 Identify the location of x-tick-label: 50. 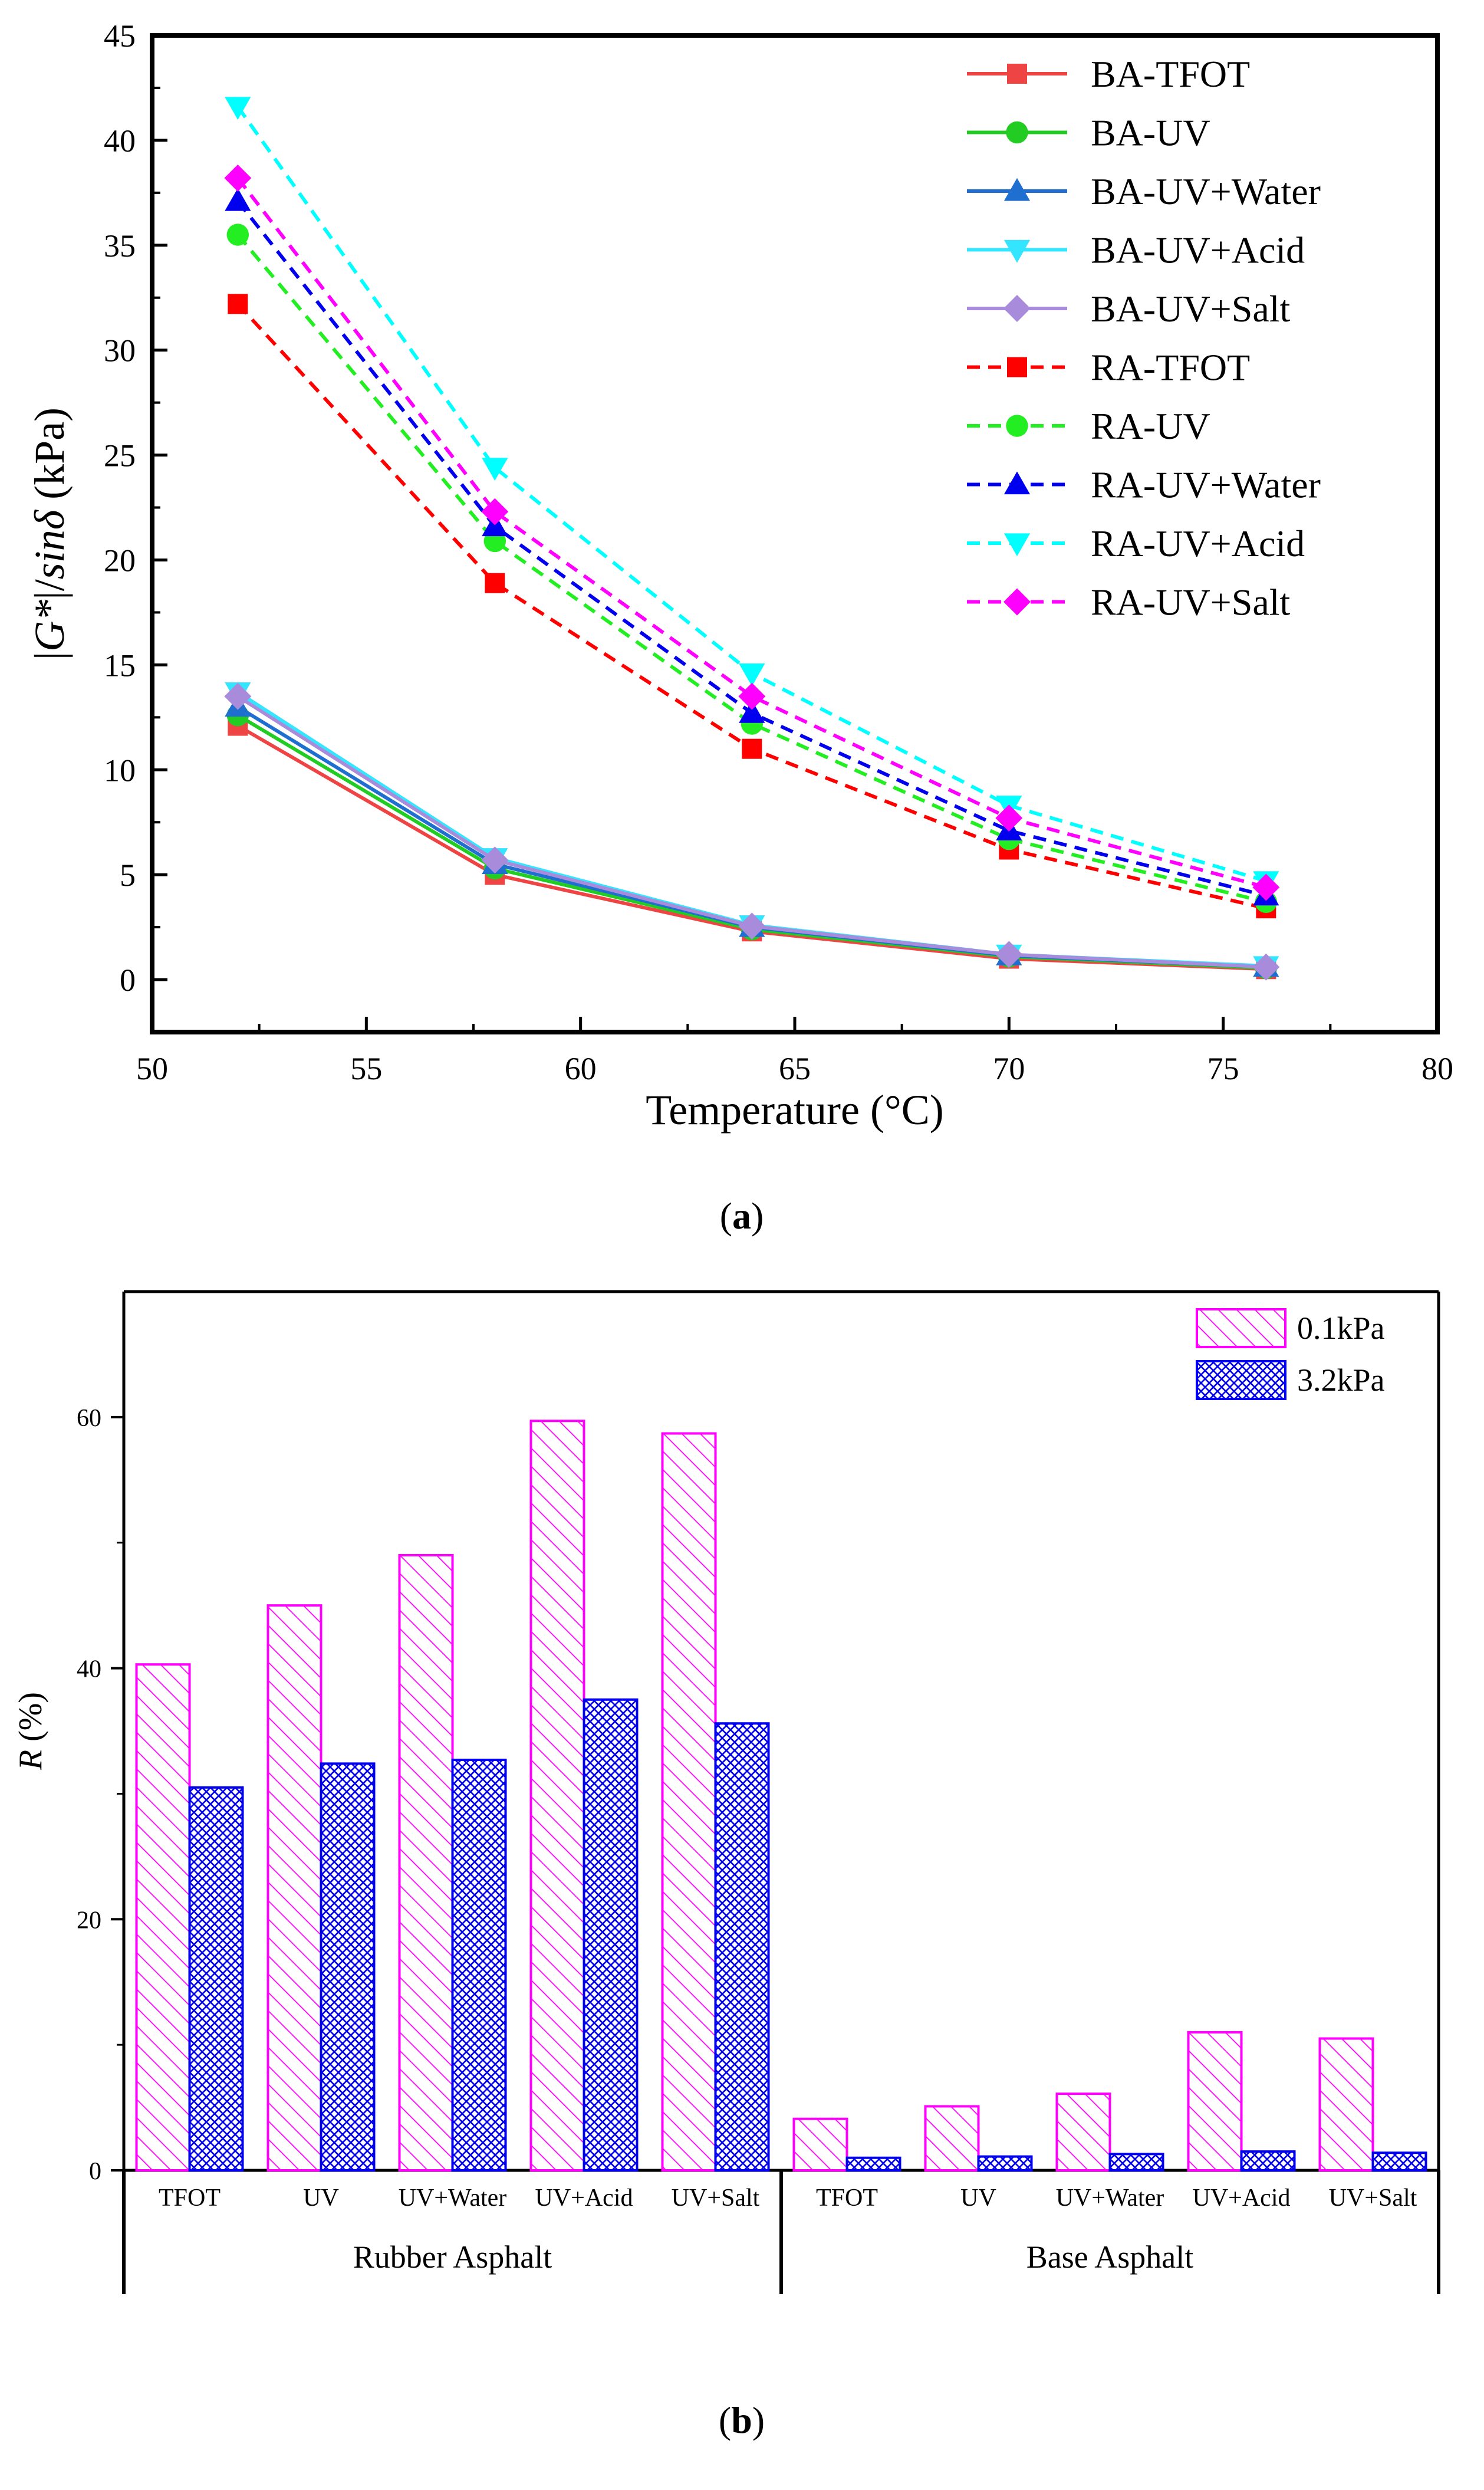
(152, 1069).